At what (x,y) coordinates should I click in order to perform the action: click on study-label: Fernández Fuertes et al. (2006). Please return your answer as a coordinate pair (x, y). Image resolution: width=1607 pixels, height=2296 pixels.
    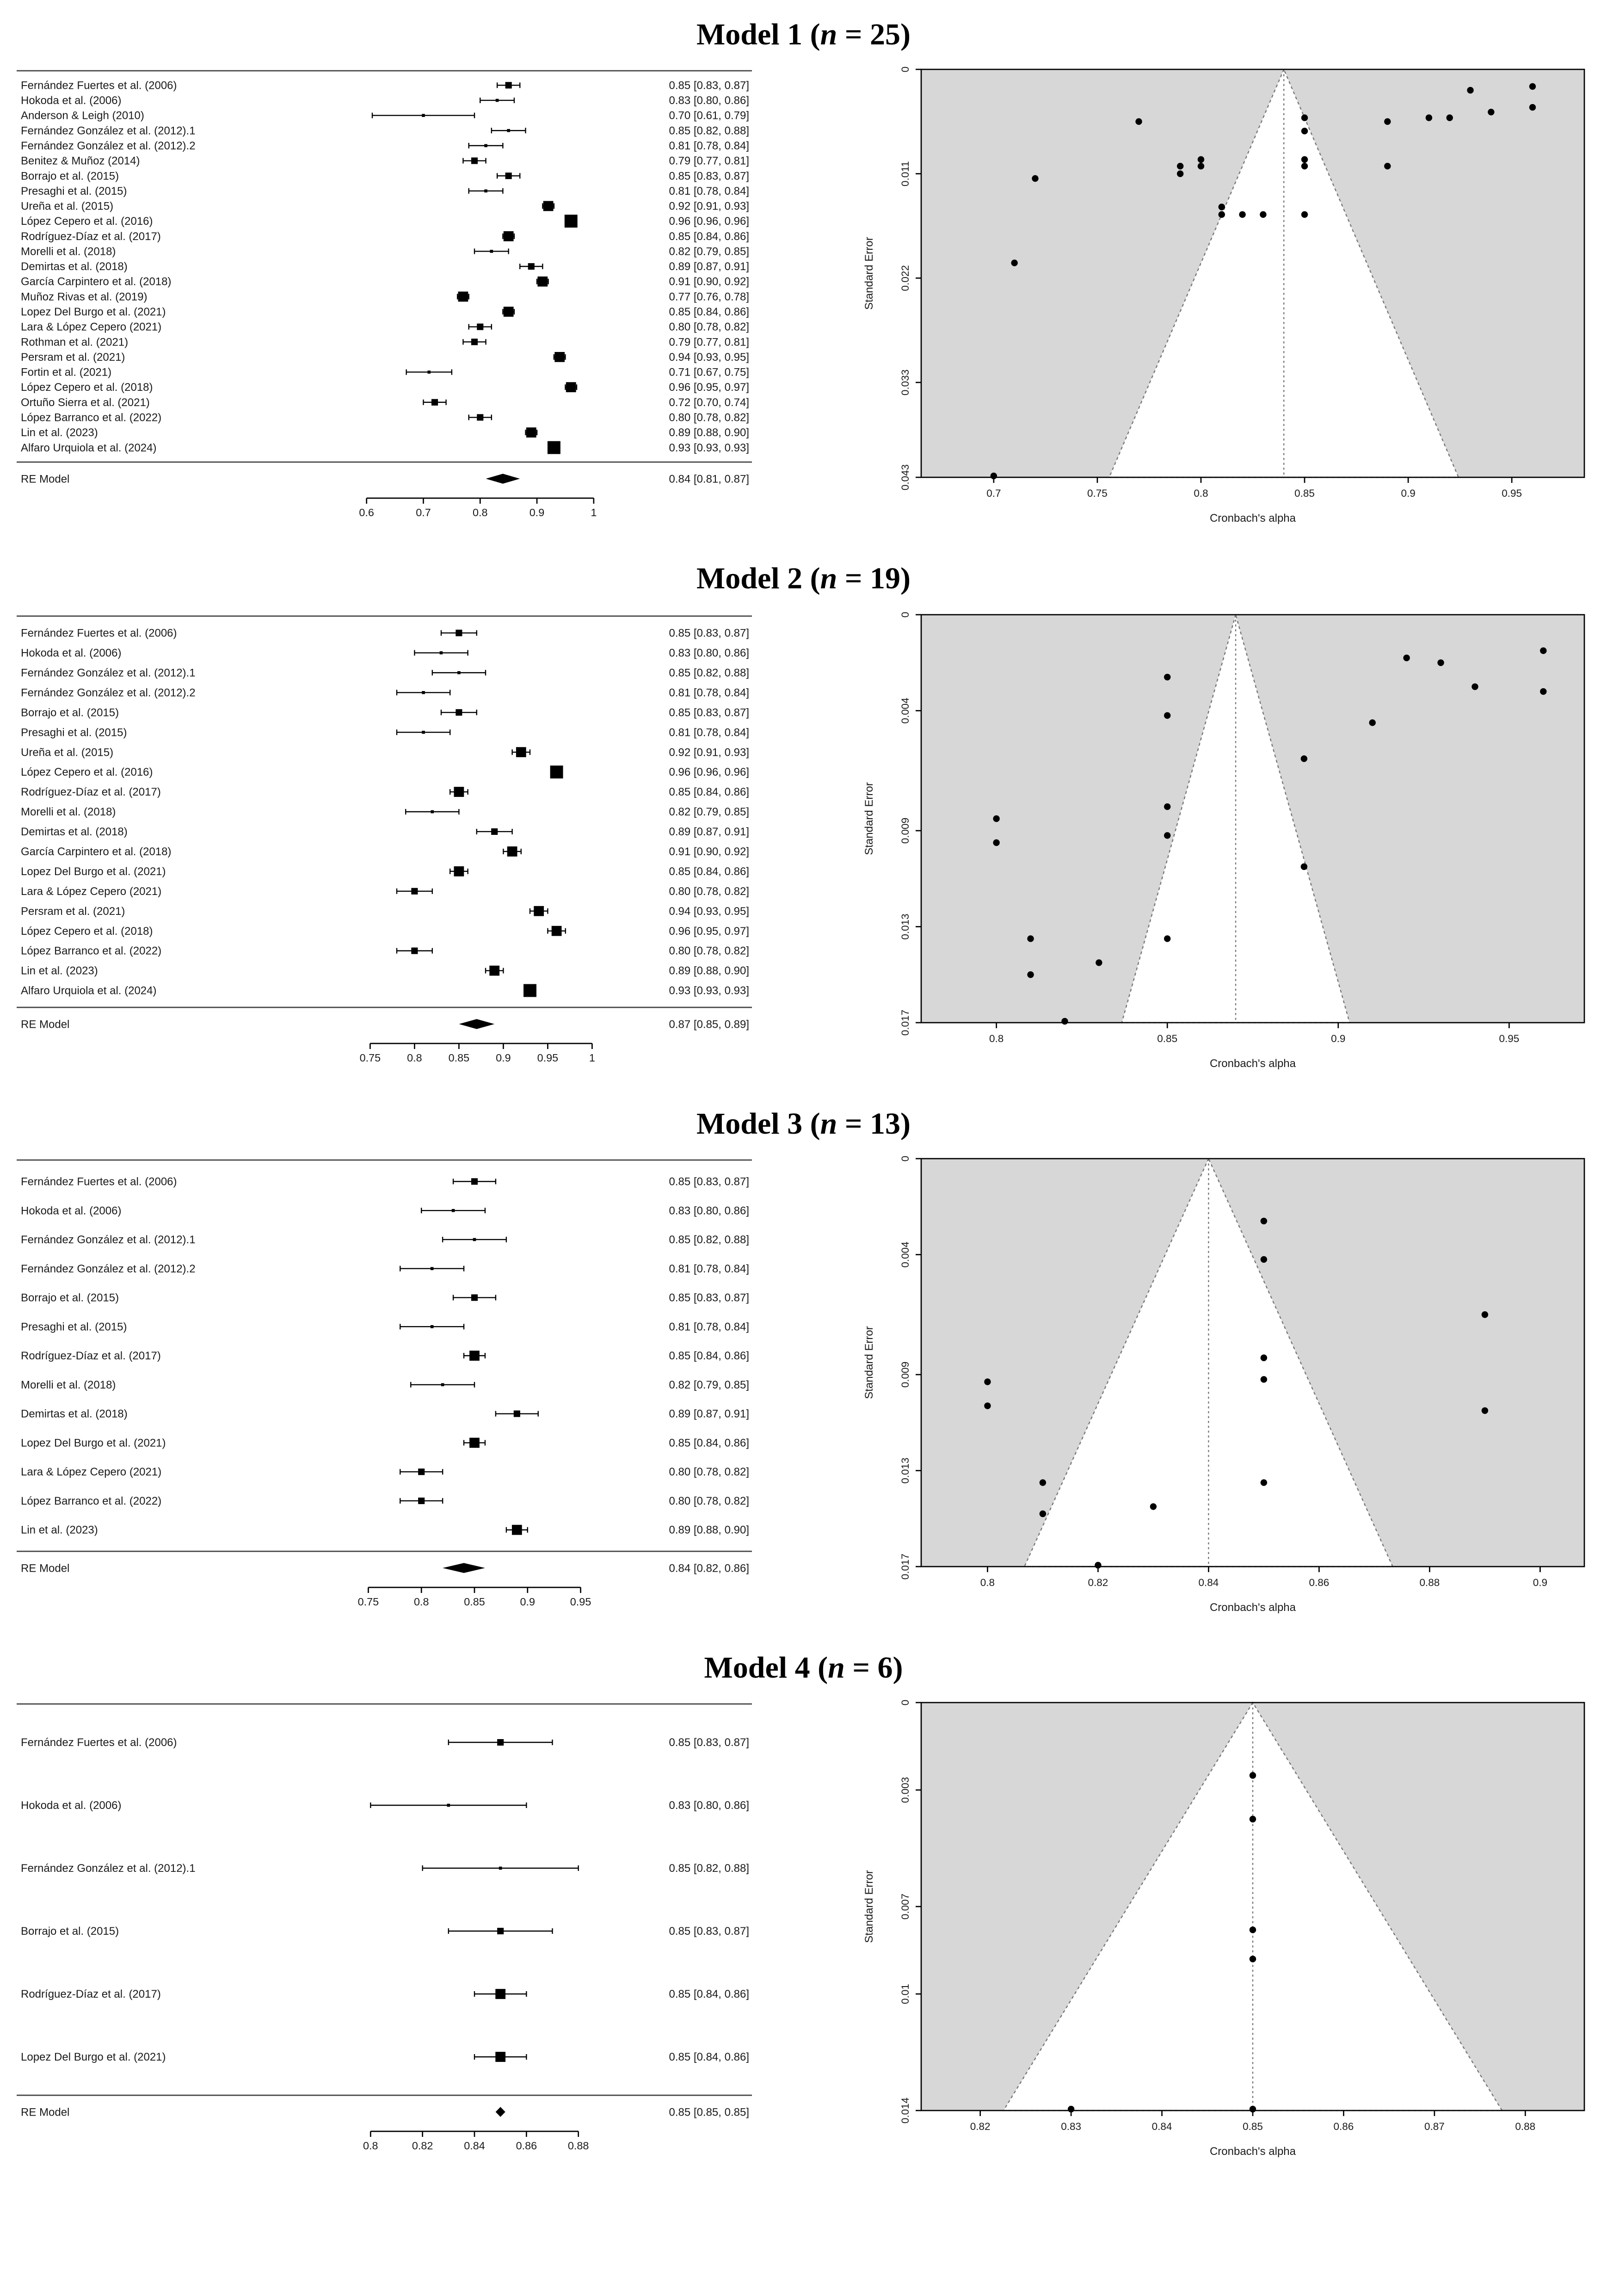
    Looking at the image, I should click on (99, 1181).